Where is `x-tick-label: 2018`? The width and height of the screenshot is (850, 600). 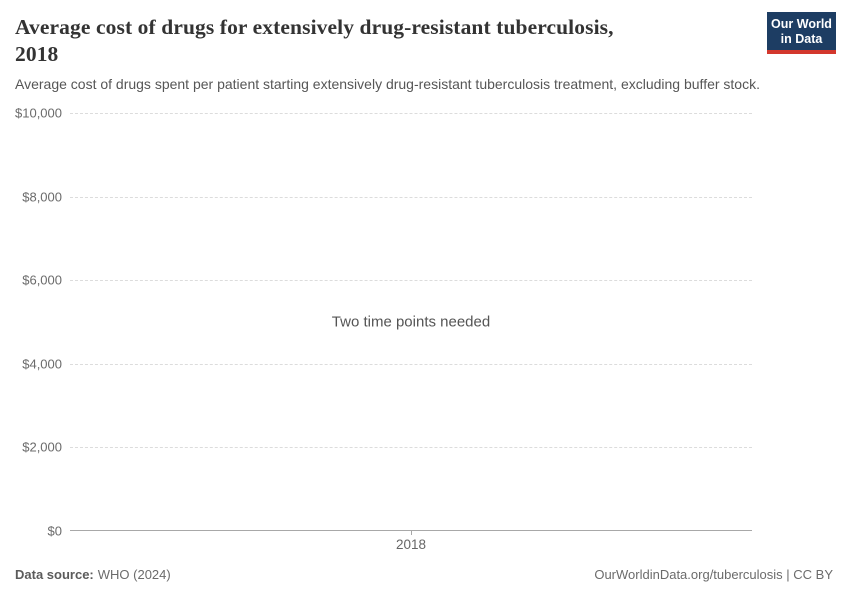
x-tick-label: 2018 is located at coordinates (411, 544).